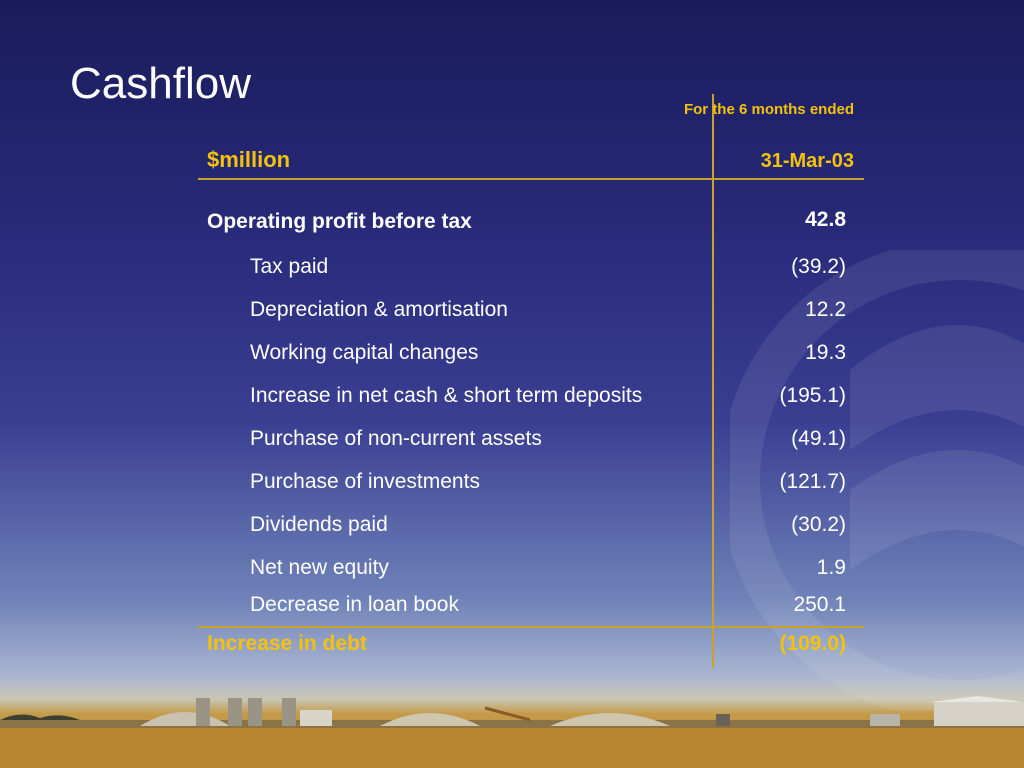 The width and height of the screenshot is (1024, 768). What do you see at coordinates (825, 219) in the screenshot?
I see `row-value: 42.8` at bounding box center [825, 219].